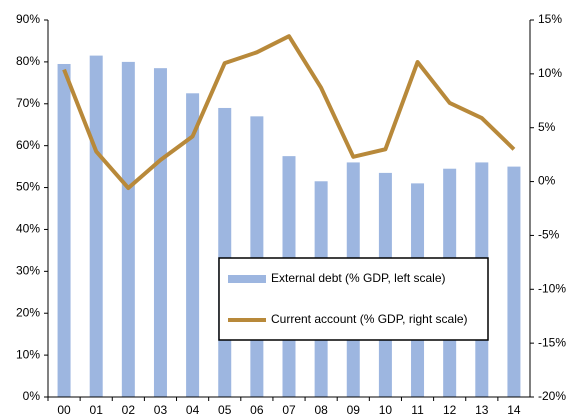 The image size is (578, 419). Describe the element at coordinates (225, 410) in the screenshot. I see `x-tick-label: 05` at that location.